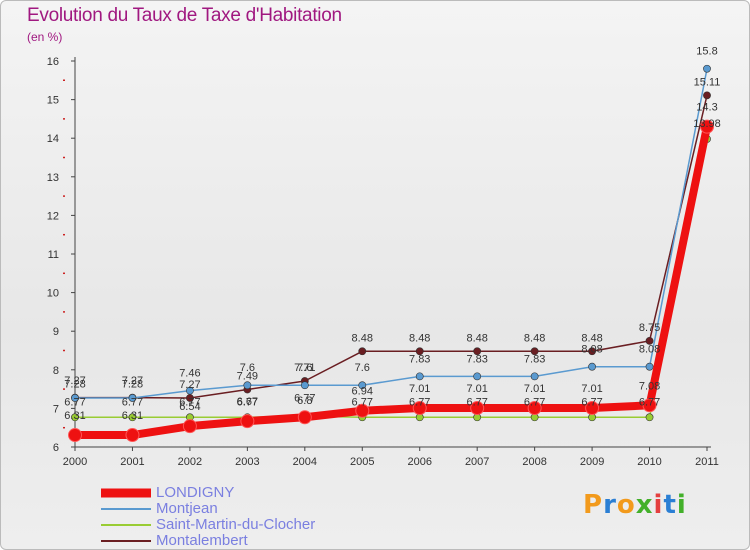 The height and width of the screenshot is (550, 750). Describe the element at coordinates (195, 492) in the screenshot. I see `legend-label: LONDIGNY` at that location.